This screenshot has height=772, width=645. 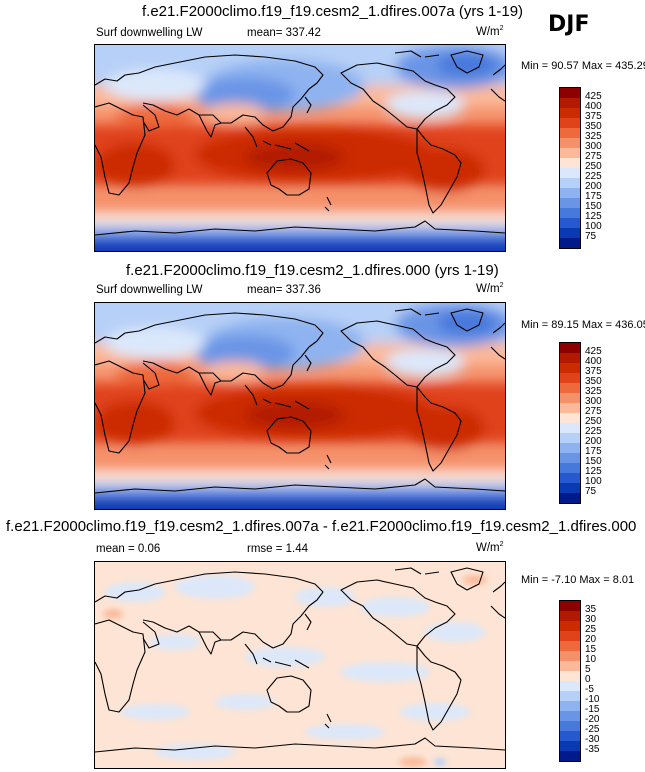 What do you see at coordinates (591, 629) in the screenshot?
I see `colorbar-tick-label: 25` at bounding box center [591, 629].